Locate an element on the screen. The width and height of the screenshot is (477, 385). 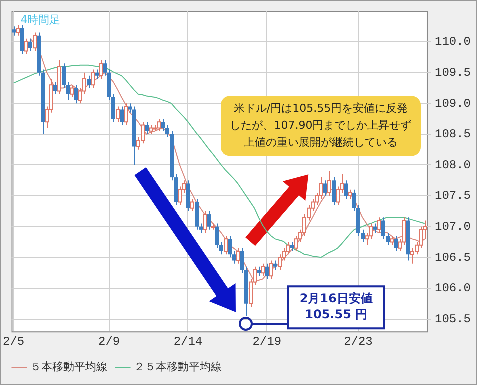
y-tick-label: 109.5 is located at coordinates (453, 73).